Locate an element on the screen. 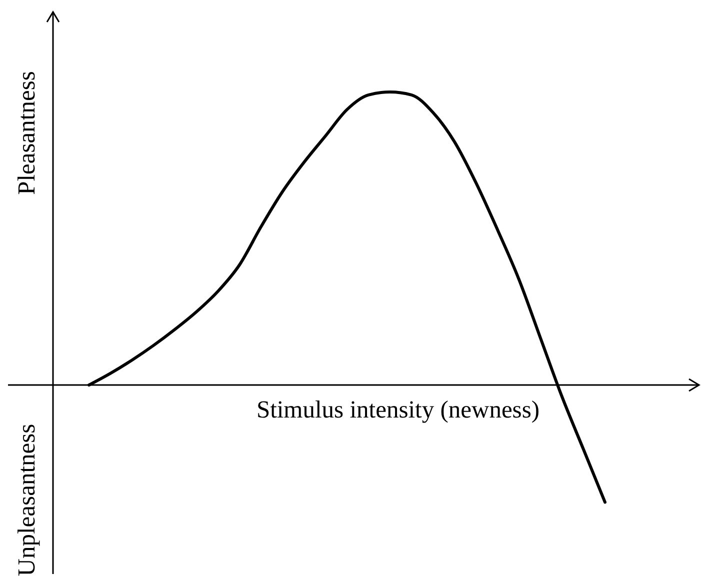 Image resolution: width=701 pixels, height=584 pixels. y-axis-title: Pleasantness is located at coordinates (27, 133).